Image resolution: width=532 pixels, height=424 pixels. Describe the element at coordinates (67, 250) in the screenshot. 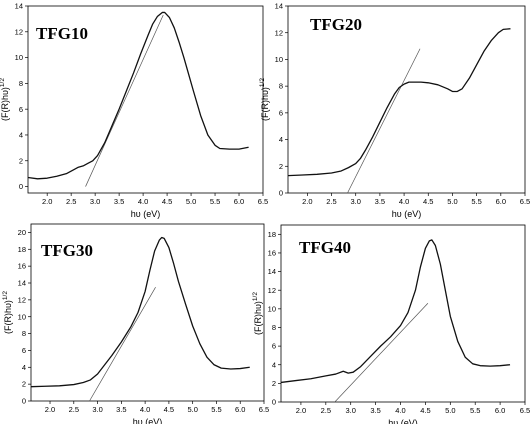

I see `panel-title: TFG30` at that location.